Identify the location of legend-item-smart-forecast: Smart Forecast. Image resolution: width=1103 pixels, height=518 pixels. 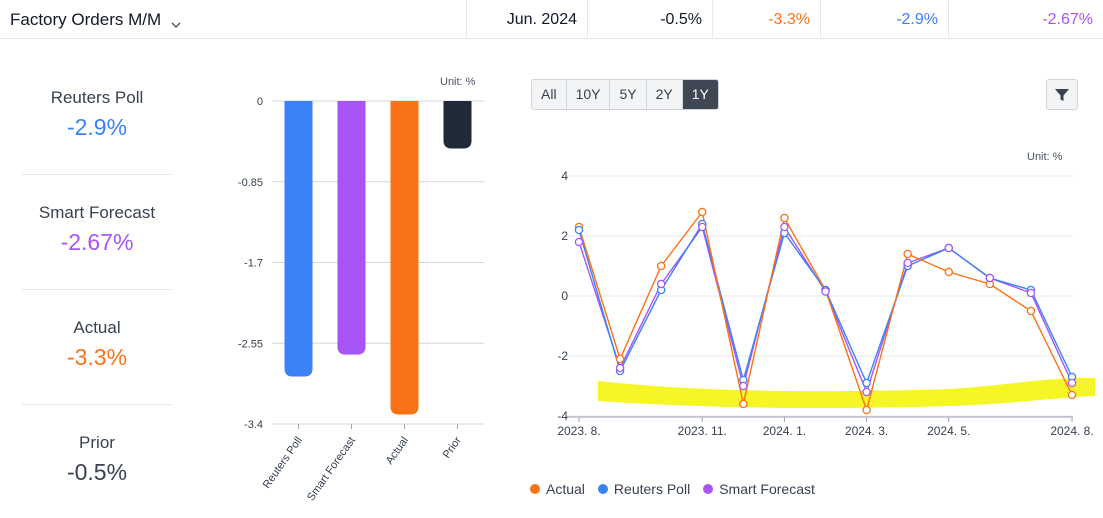
(759, 489).